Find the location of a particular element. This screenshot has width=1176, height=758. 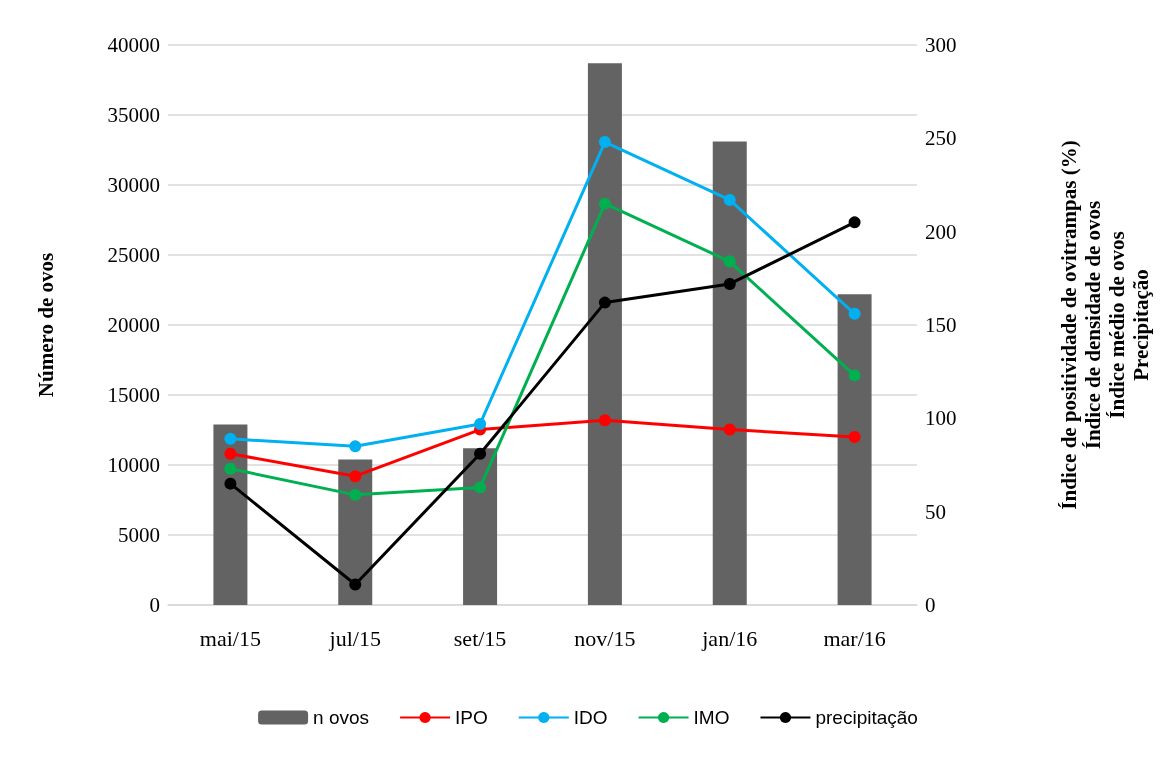

x-tick-label: jul/15 is located at coordinates (354, 638).